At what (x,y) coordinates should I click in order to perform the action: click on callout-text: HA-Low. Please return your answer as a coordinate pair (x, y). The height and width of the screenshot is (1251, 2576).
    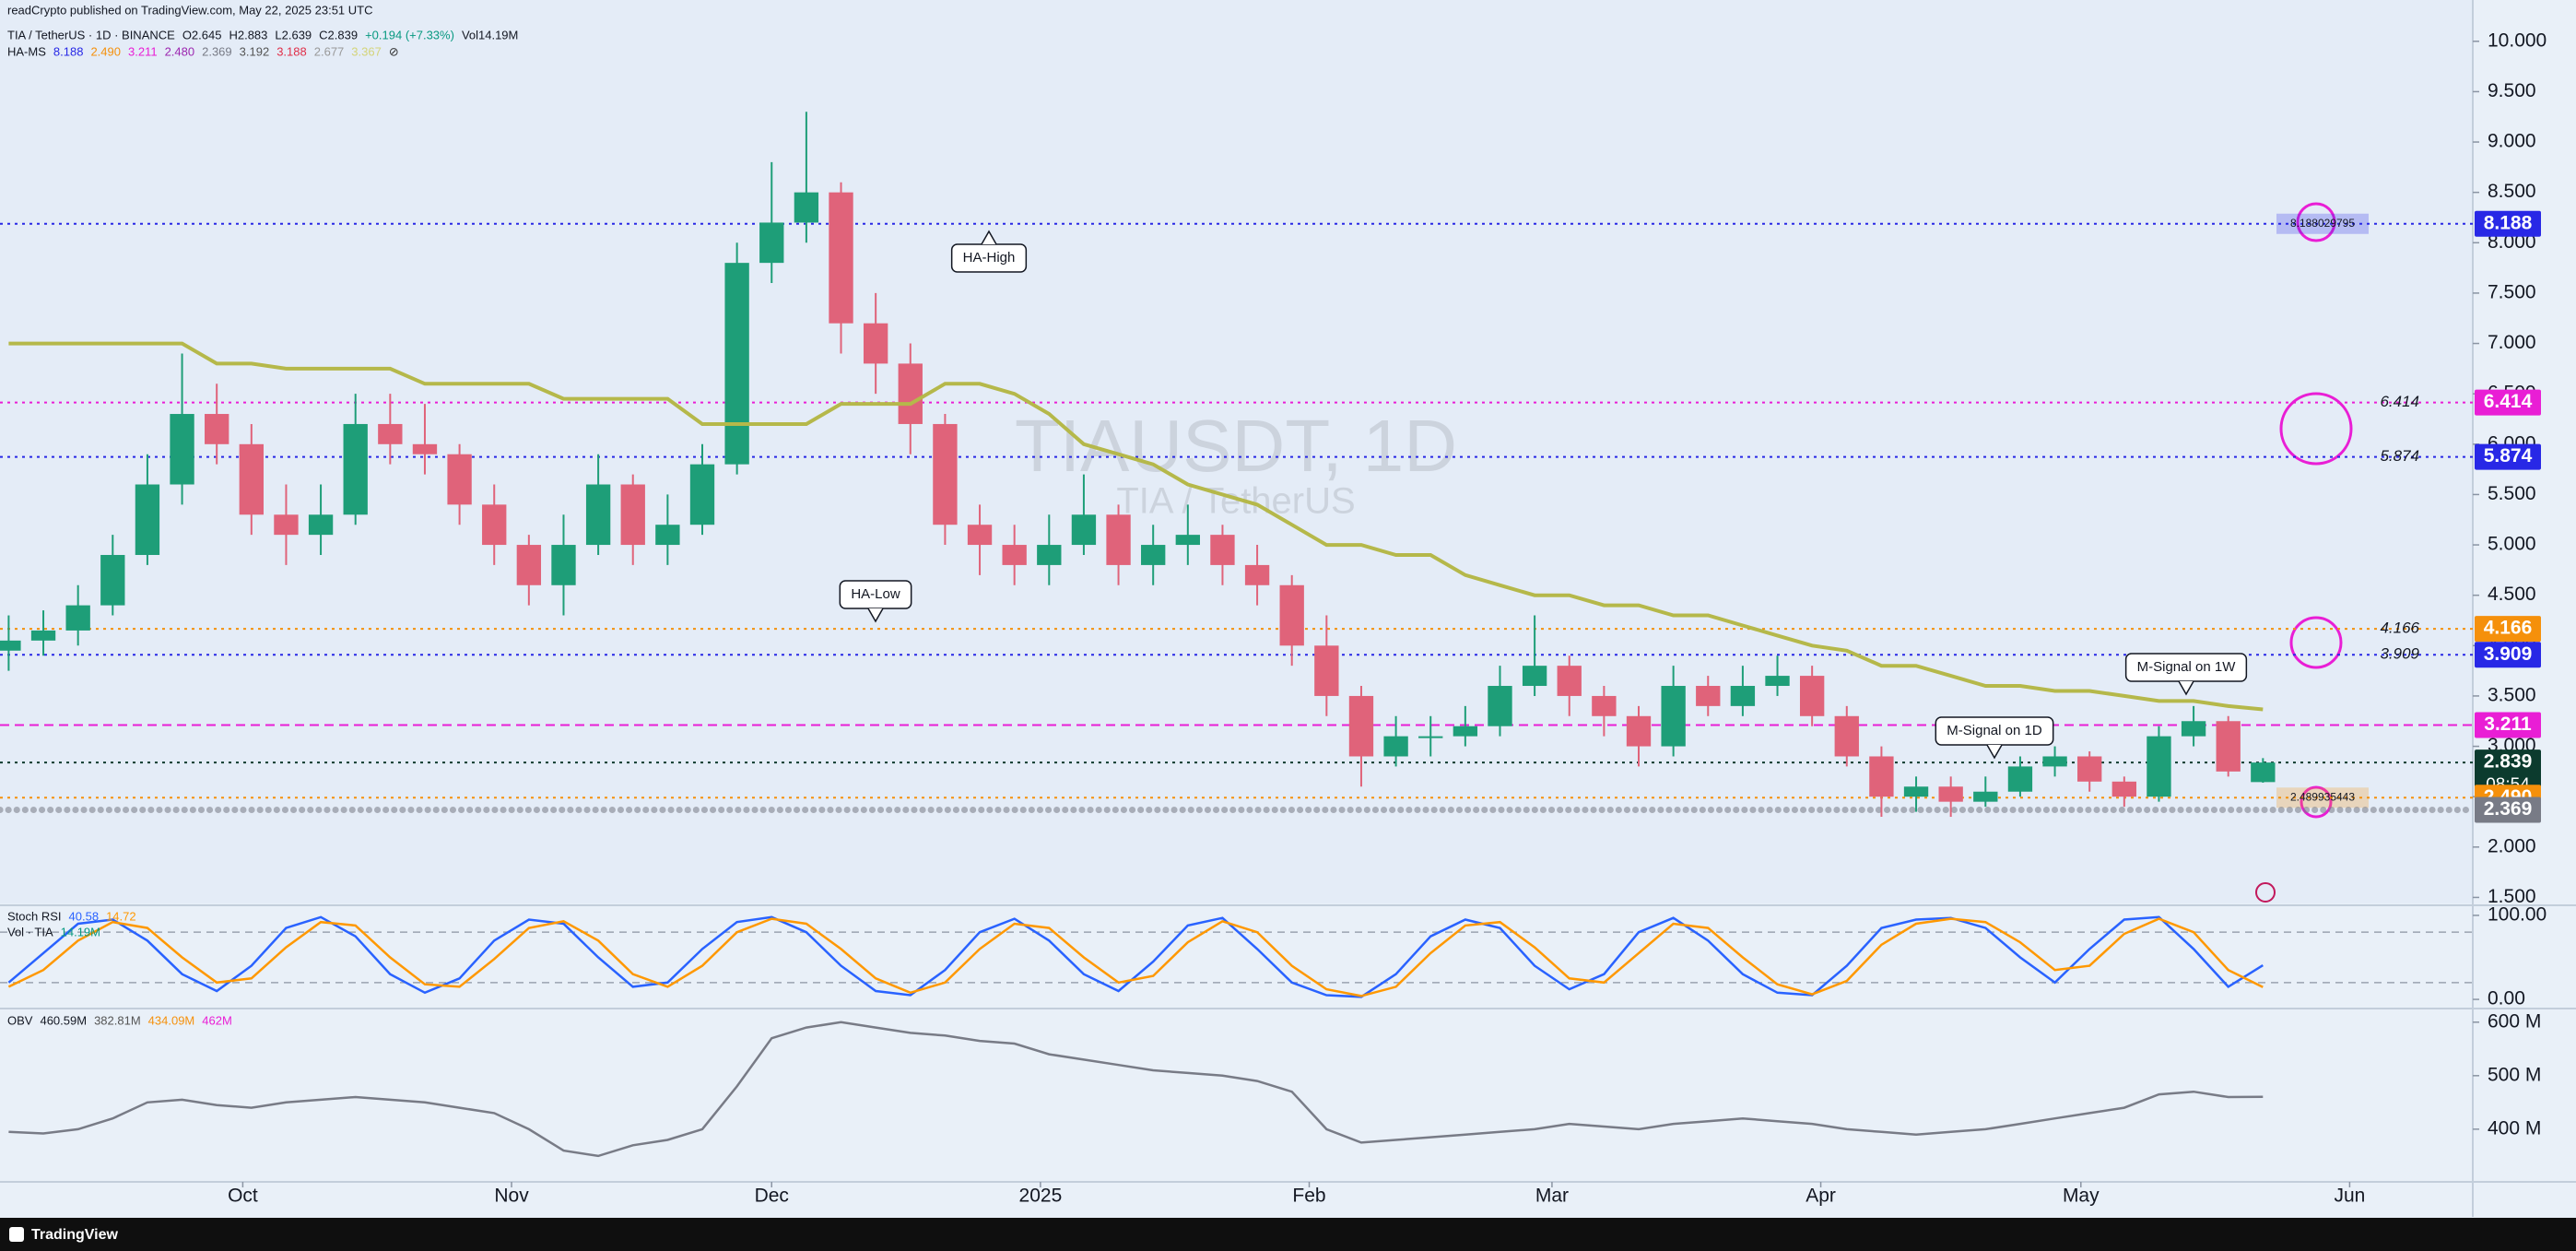
    Looking at the image, I should click on (875, 594).